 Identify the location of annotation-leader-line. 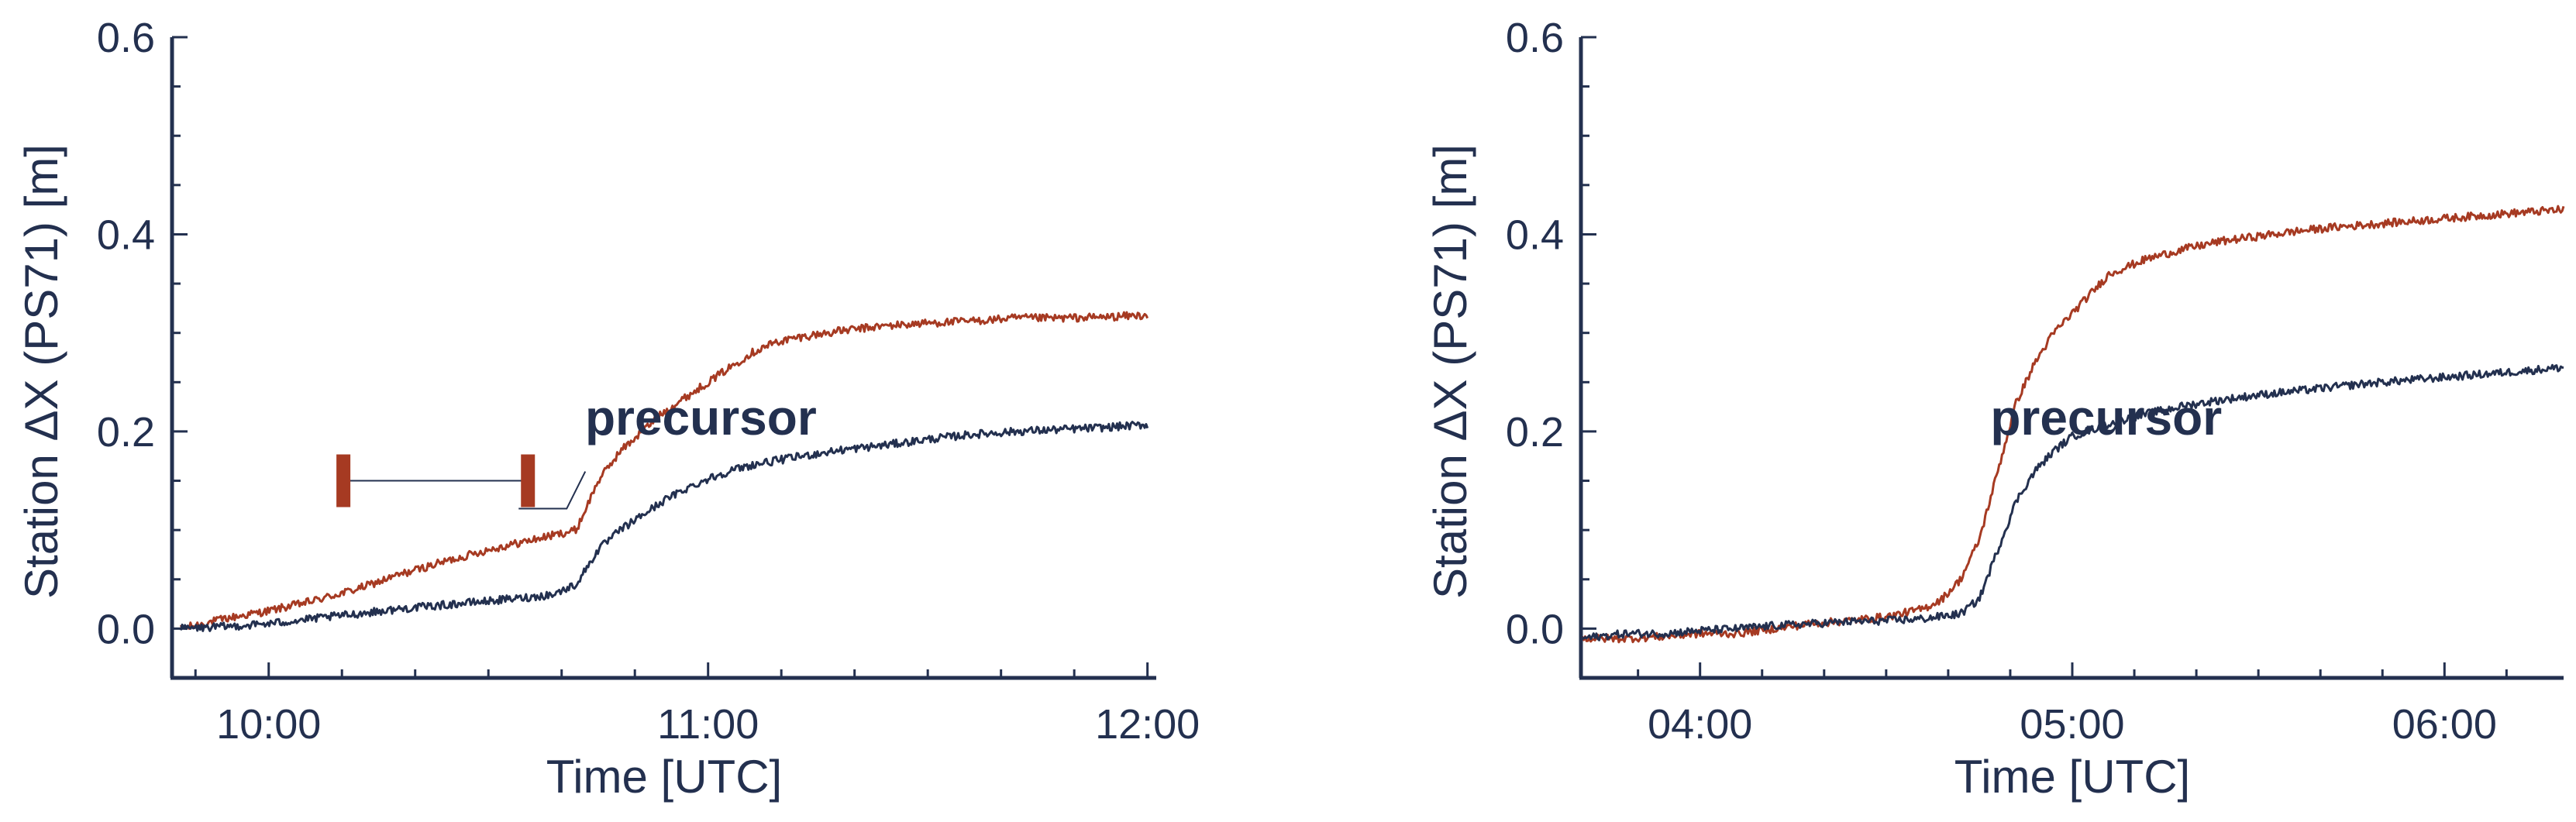
(552, 490).